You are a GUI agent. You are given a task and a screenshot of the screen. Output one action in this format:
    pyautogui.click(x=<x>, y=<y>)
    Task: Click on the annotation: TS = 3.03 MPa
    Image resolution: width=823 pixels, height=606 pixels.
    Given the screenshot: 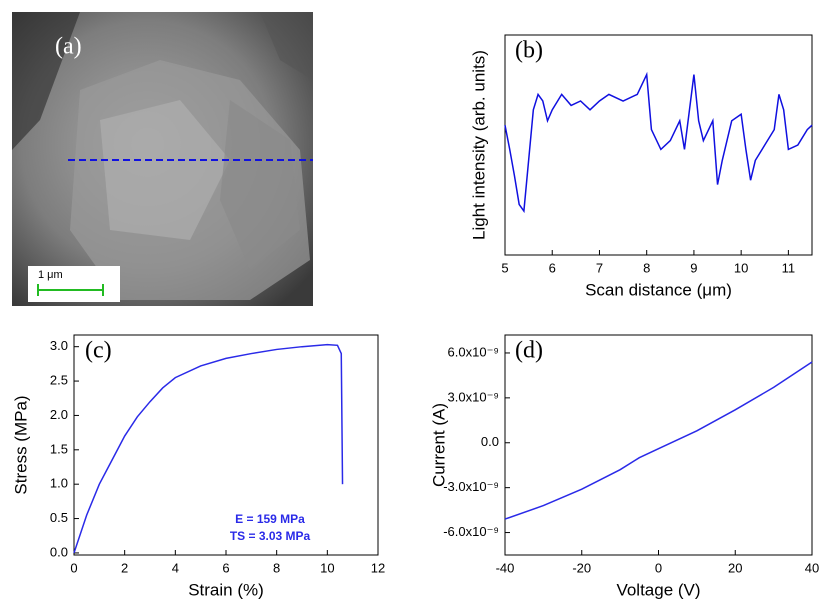 What is the action you would take?
    pyautogui.click(x=270, y=536)
    